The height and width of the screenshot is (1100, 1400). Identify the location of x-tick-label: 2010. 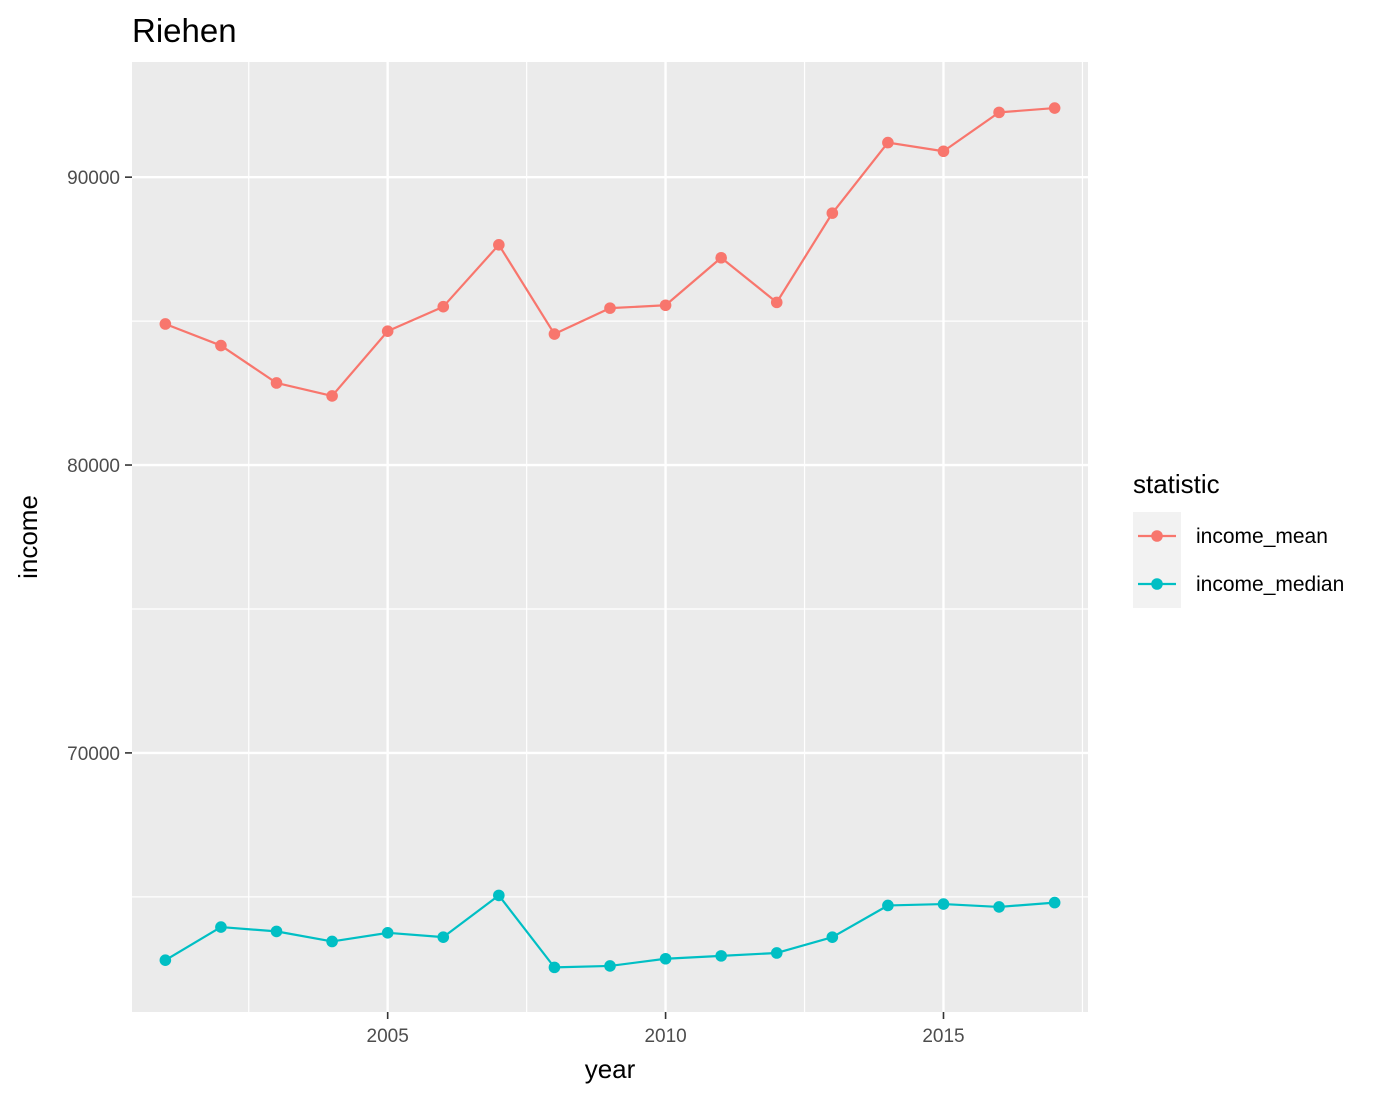
(665, 1036).